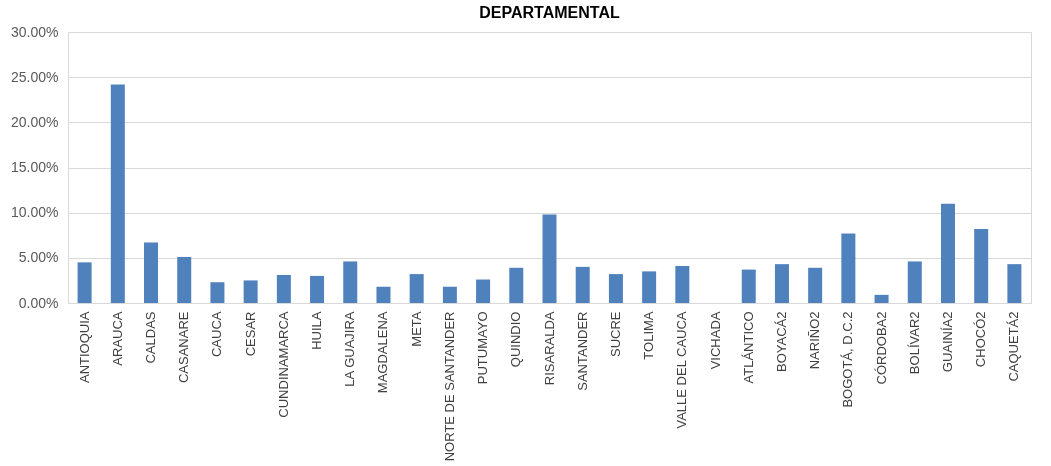 This screenshot has height=466, width=1051. What do you see at coordinates (117, 338) in the screenshot?
I see `x-tick-label: ARAUCA` at bounding box center [117, 338].